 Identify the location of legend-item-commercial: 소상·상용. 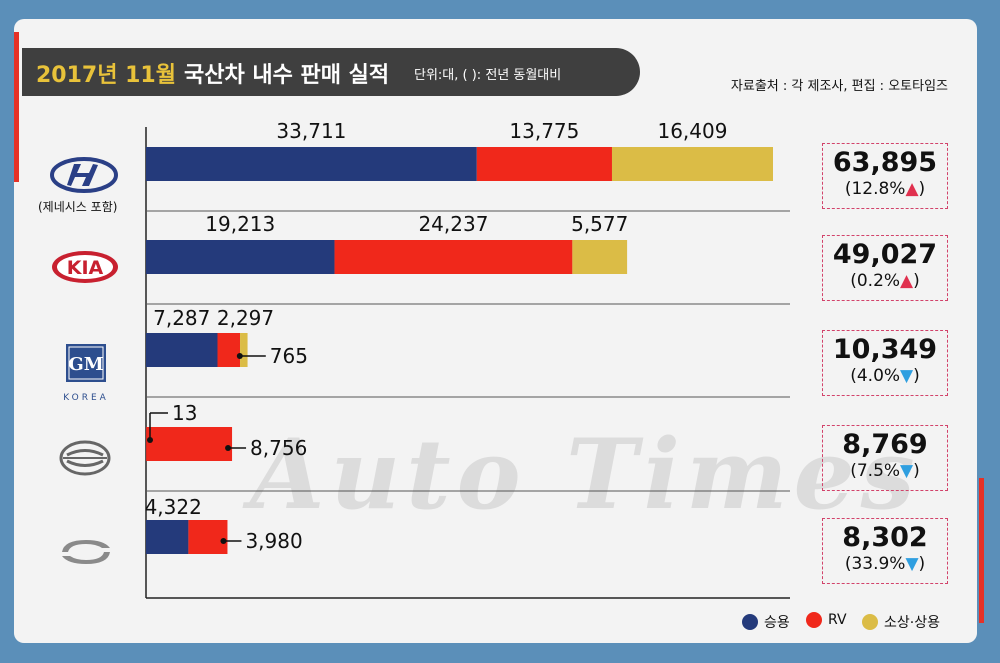
(901, 622).